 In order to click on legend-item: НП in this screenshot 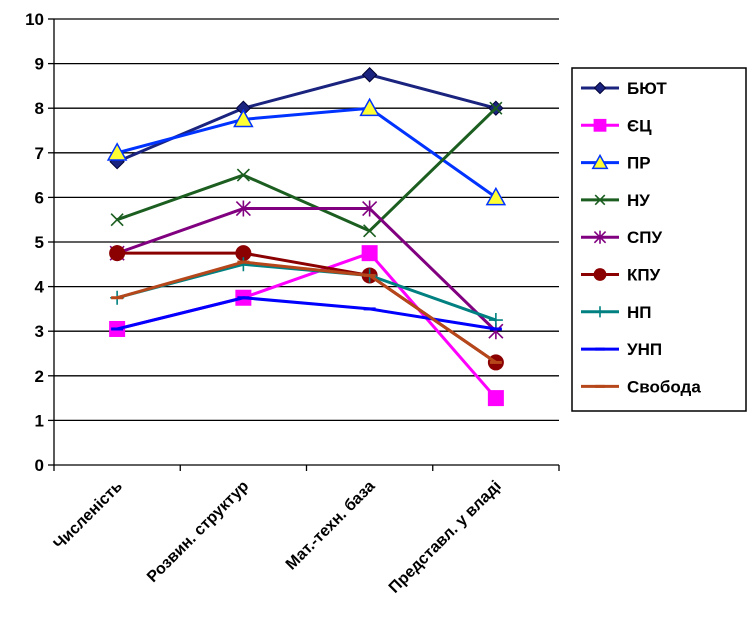, I will do `click(616, 312)`.